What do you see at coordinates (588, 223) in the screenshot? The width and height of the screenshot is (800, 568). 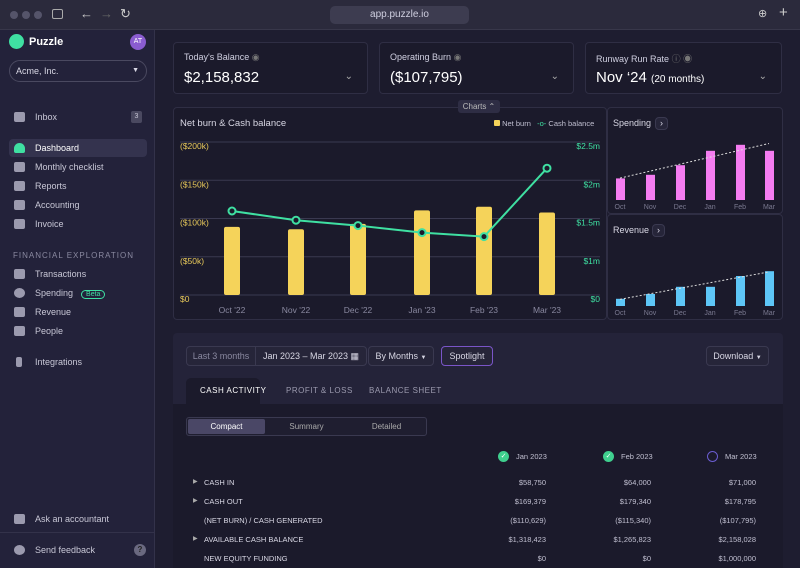 I see `right-tick-label: $1.5m` at bounding box center [588, 223].